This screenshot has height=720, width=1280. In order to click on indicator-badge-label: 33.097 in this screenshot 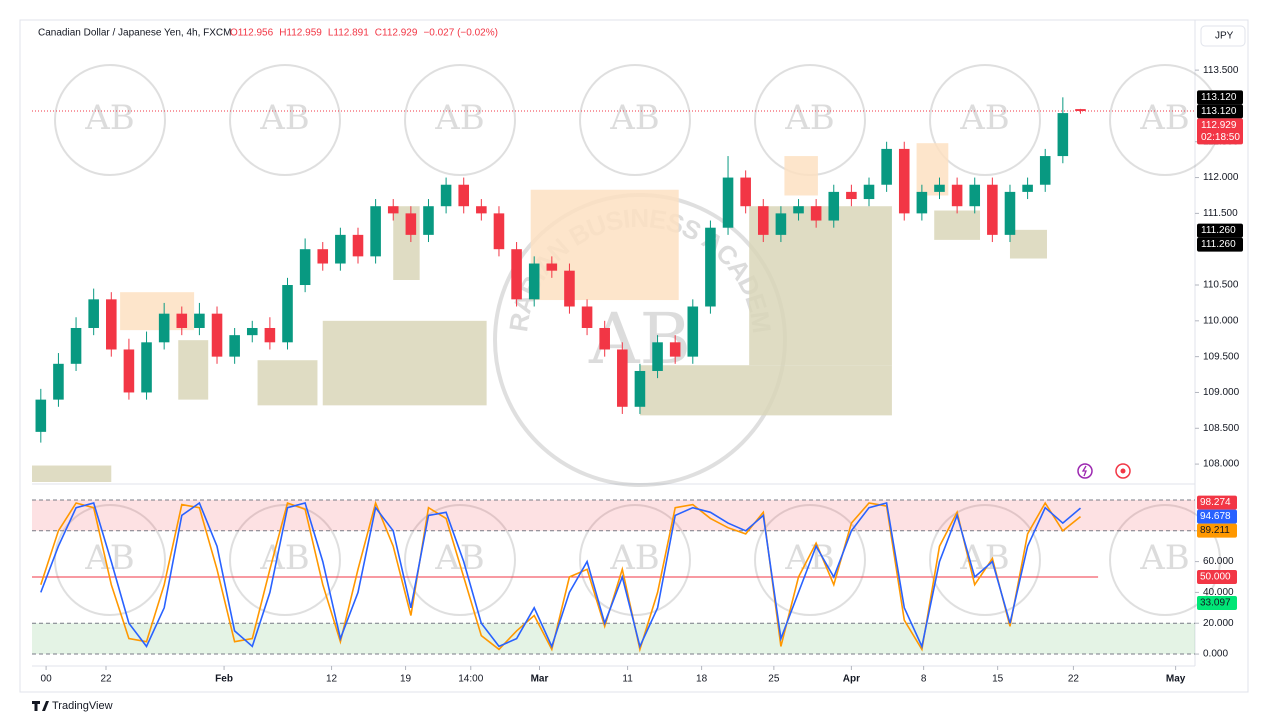, I will do `click(1215, 603)`.